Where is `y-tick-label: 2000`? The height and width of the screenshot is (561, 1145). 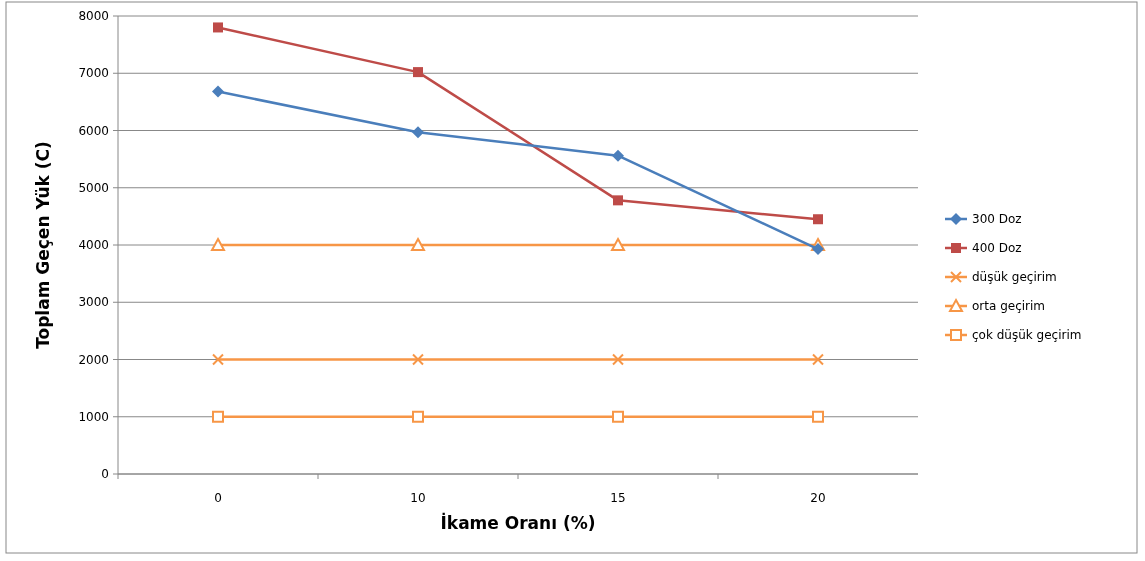
y-tick-label: 2000 is located at coordinates (93, 359).